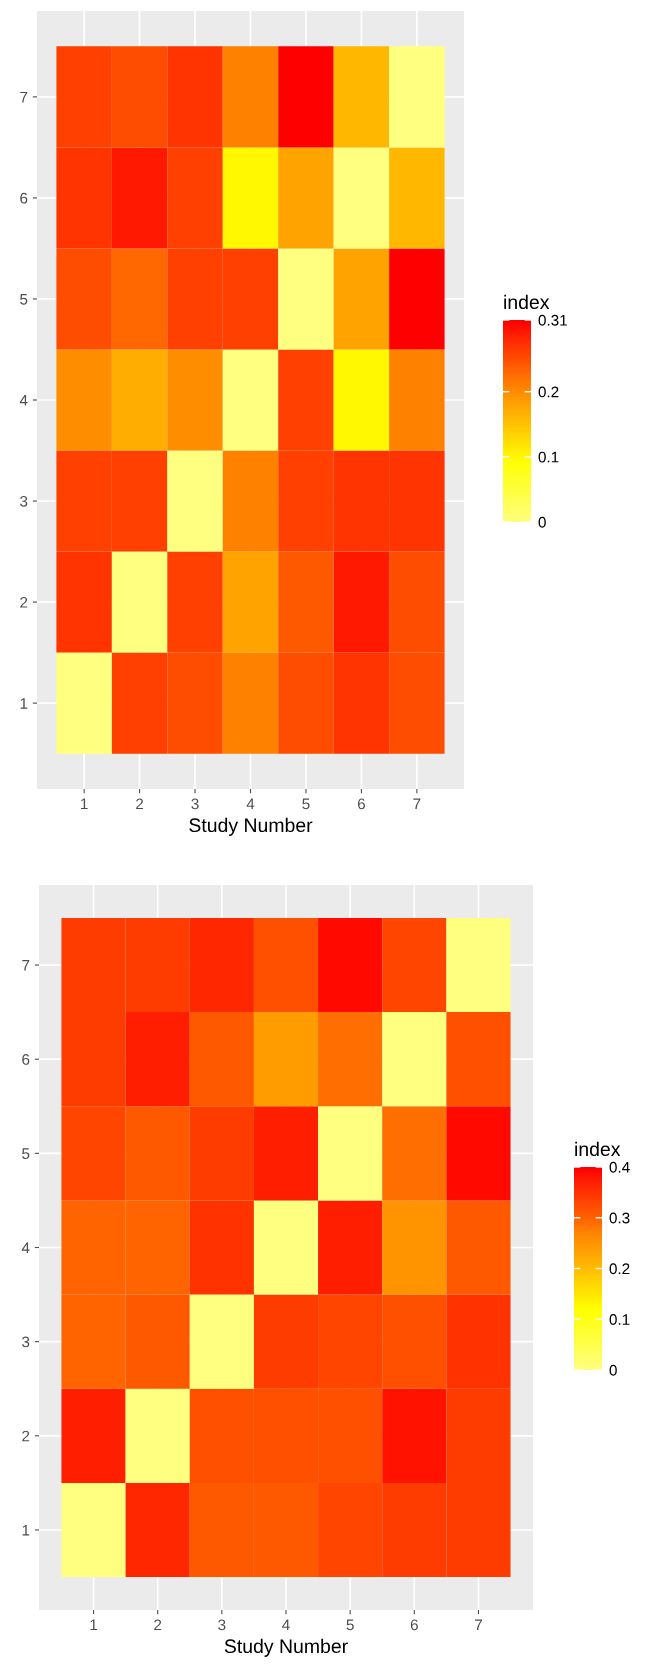 Image resolution: width=662 pixels, height=1672 pixels. What do you see at coordinates (552, 320) in the screenshot?
I see `color-bar-label: 0.31` at bounding box center [552, 320].